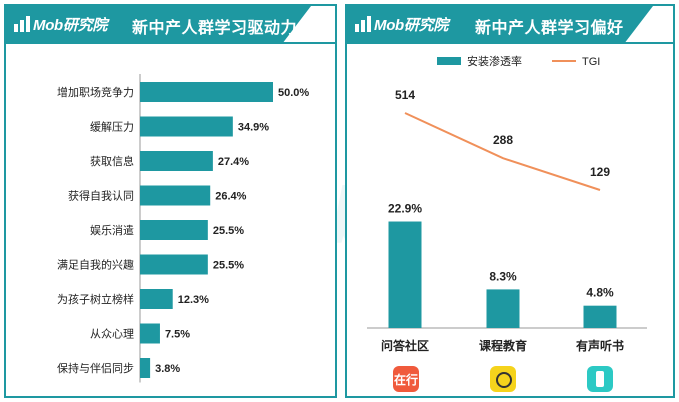  I want to click on category-label: 保持与伴侣同步, so click(95, 368).